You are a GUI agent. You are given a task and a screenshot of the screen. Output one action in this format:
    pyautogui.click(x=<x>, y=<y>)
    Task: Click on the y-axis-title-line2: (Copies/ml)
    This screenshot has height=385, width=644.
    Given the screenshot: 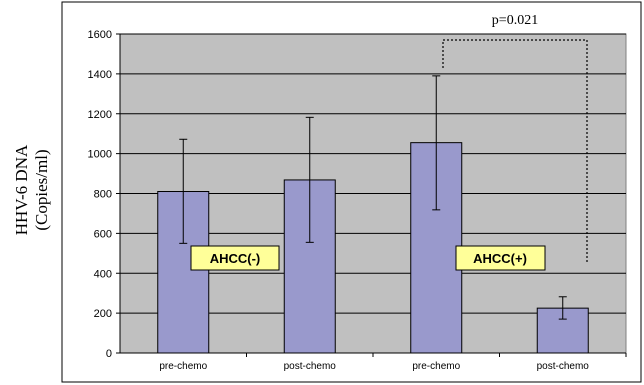 What is the action you would take?
    pyautogui.click(x=41, y=189)
    